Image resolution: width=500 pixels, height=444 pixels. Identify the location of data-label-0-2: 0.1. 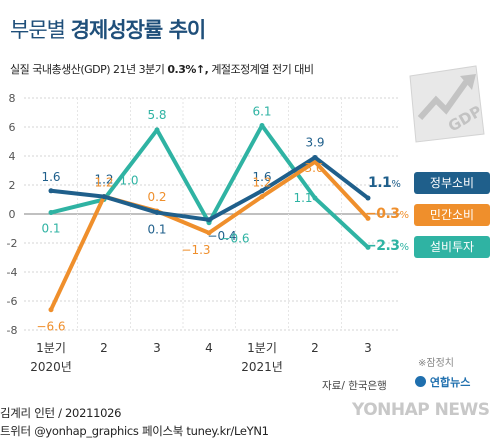
(156, 230).